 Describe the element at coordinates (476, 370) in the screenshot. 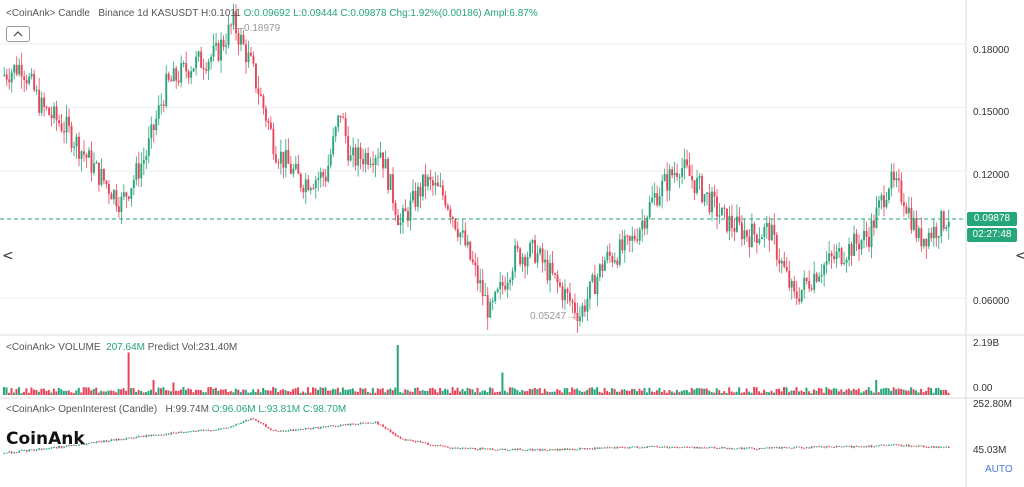

I see `volume-bars` at that location.